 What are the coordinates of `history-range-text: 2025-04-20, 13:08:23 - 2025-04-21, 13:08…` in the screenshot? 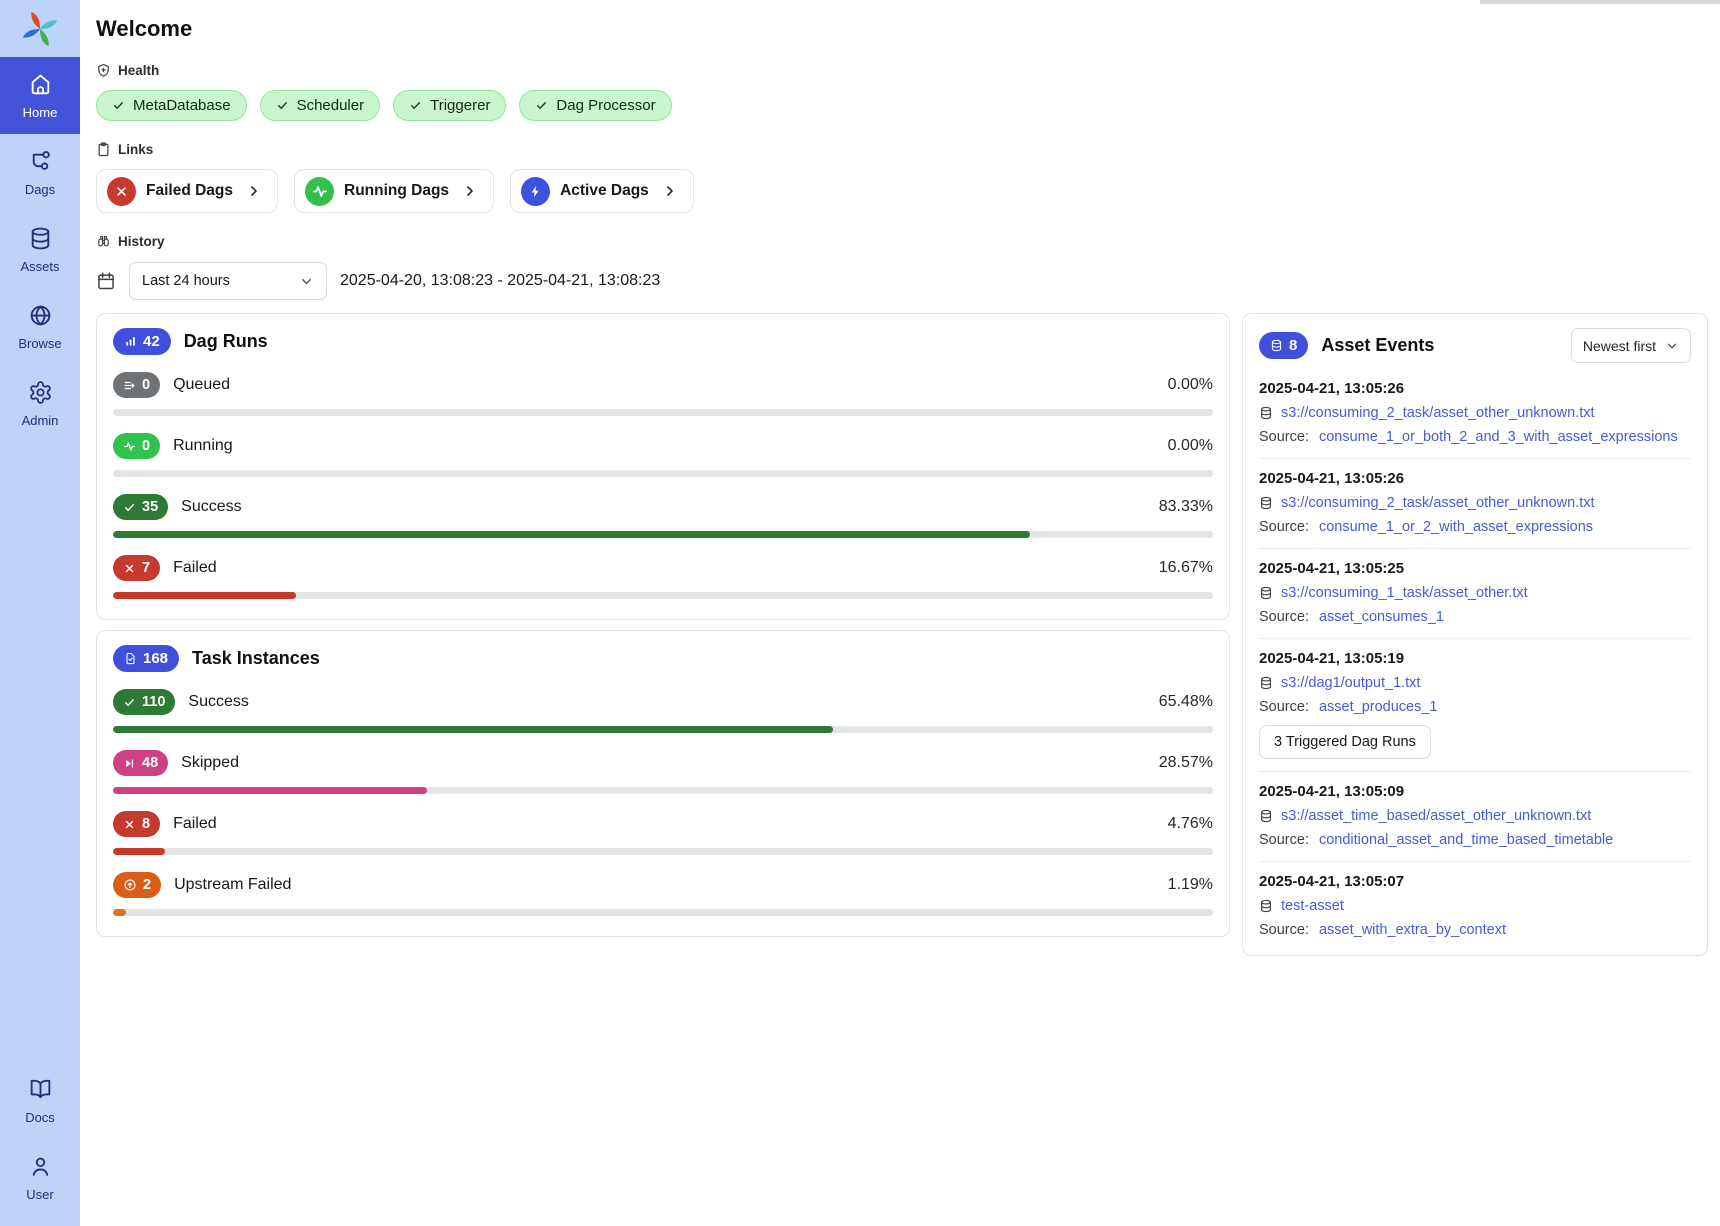 It's located at (500, 280).